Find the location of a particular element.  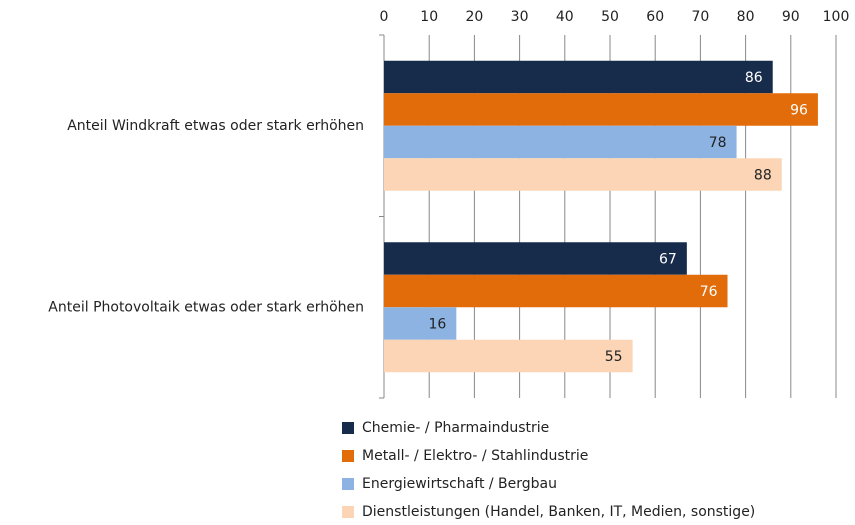

x-tick-label: 90 is located at coordinates (791, 17).